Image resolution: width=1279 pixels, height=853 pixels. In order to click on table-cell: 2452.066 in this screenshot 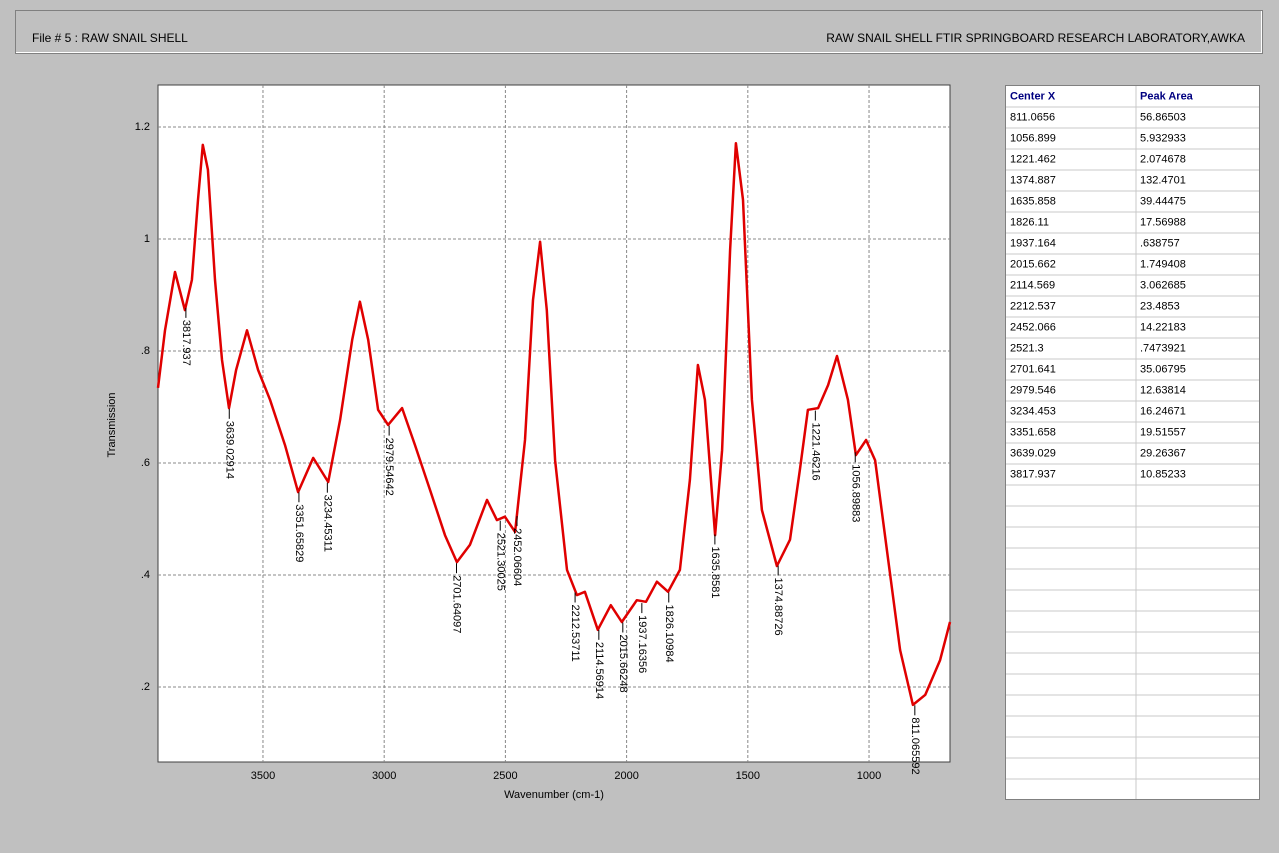, I will do `click(1033, 327)`.